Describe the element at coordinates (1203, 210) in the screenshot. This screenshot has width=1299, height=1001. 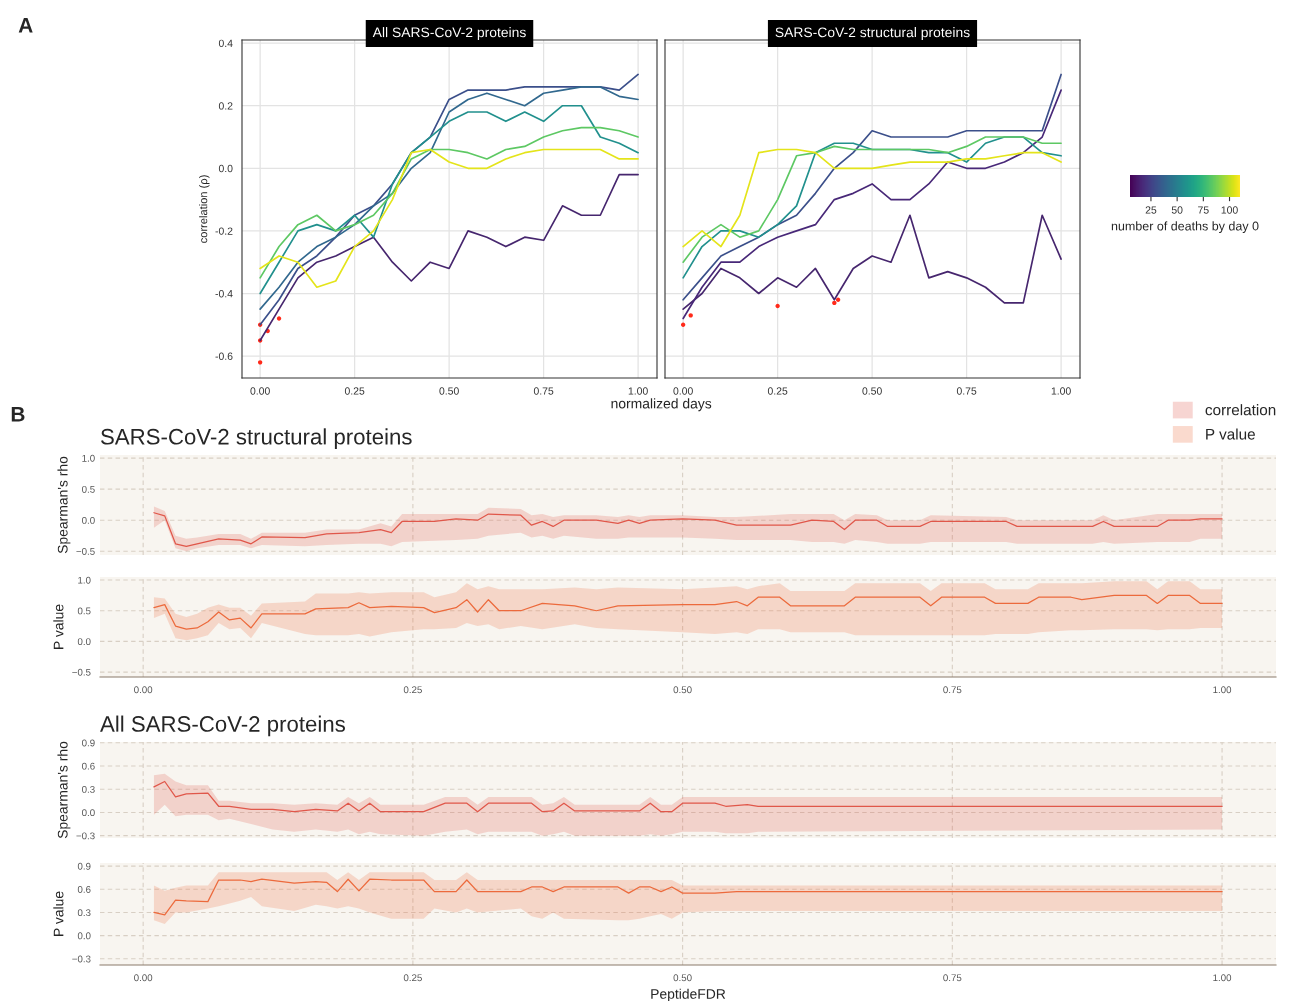
I see `color-bar-label: 75` at that location.